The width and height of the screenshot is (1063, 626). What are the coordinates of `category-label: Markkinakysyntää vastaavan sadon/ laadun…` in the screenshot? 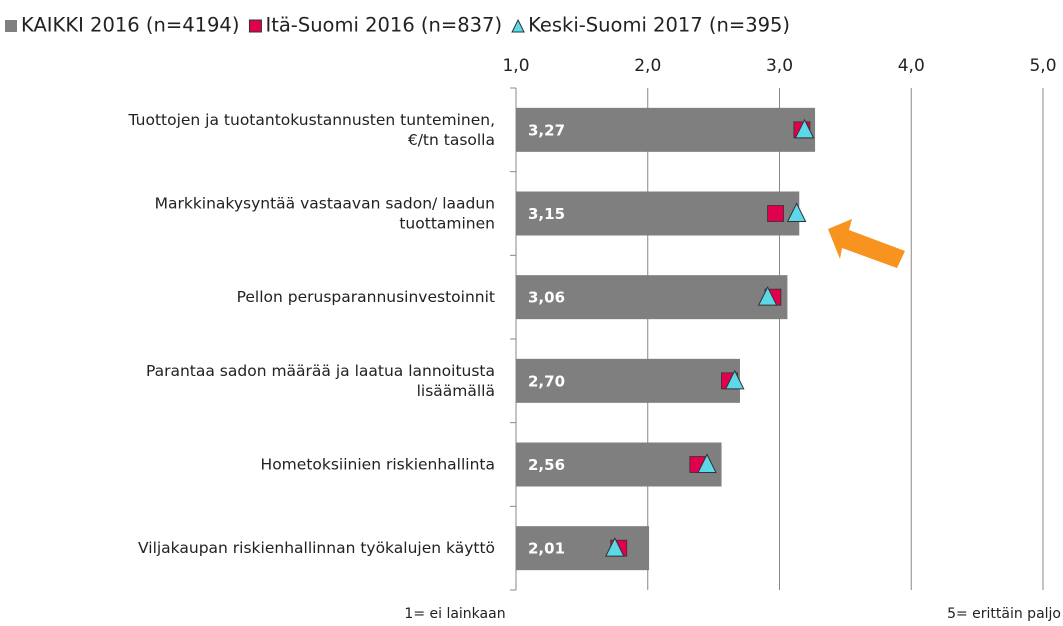 It's located at (325, 213).